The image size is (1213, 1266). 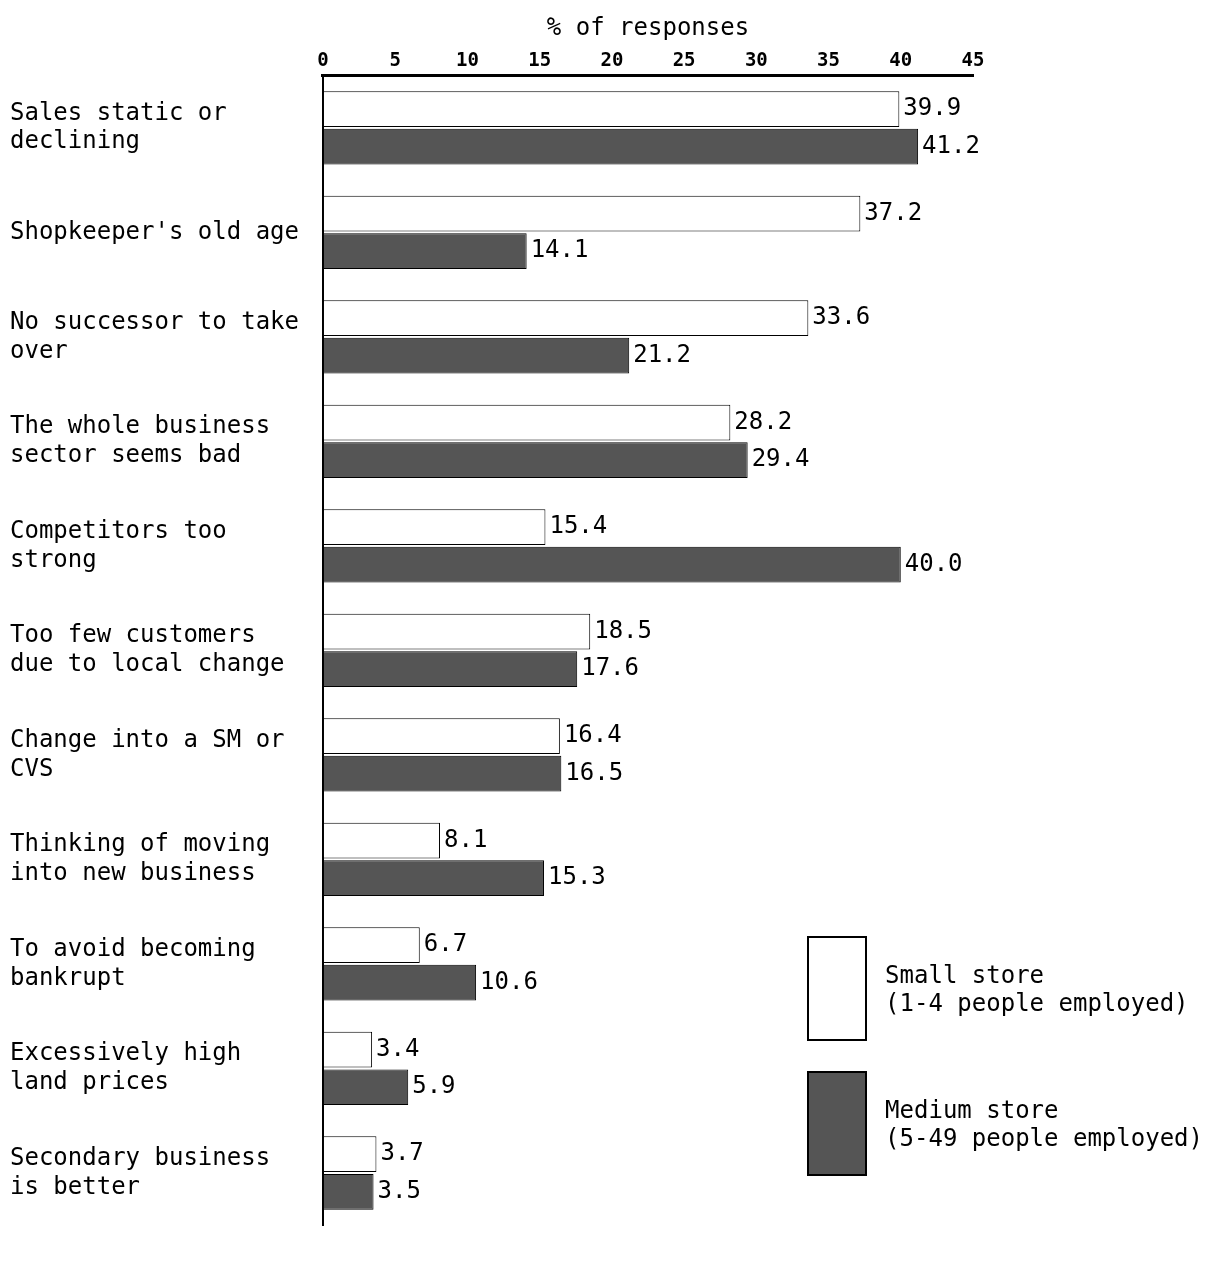 I want to click on y-tick-label: Secondary business is better, so click(x=140, y=1171).